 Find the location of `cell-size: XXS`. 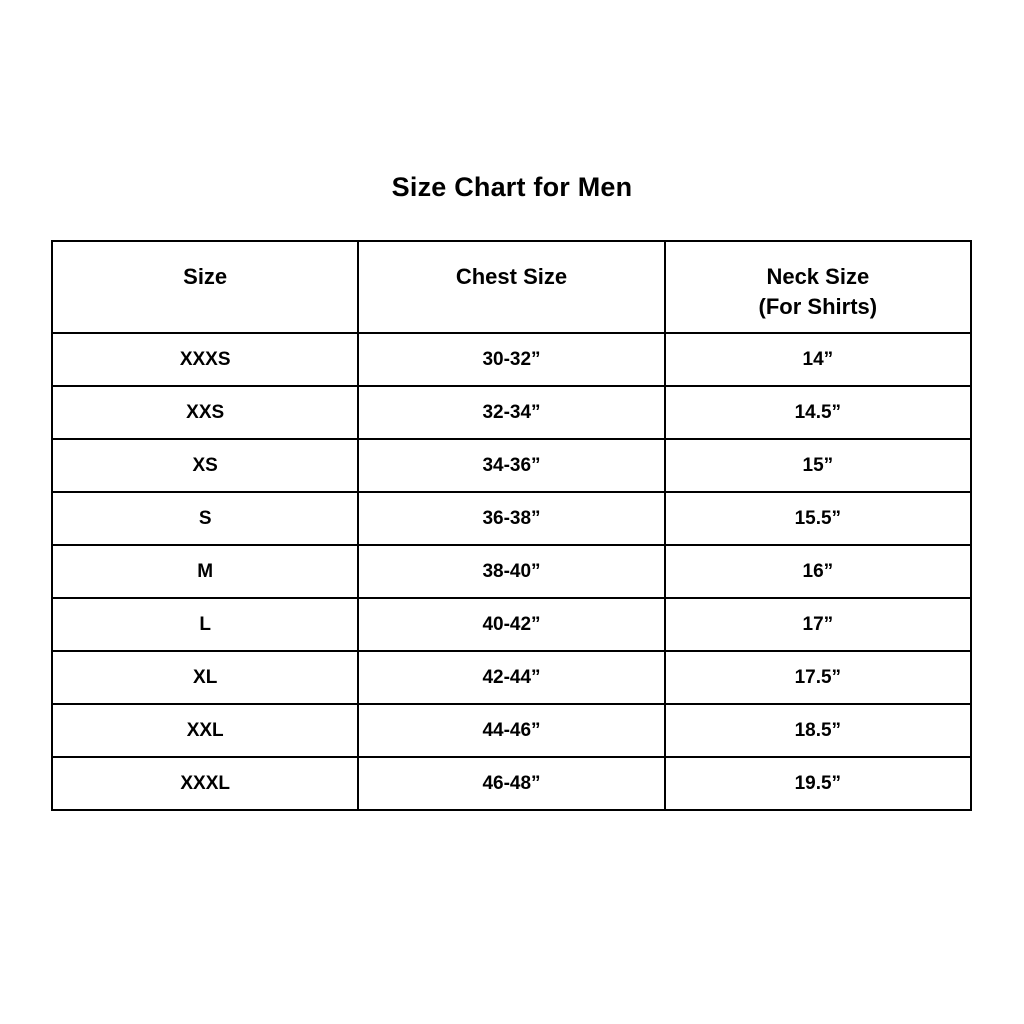

cell-size: XXS is located at coordinates (205, 412).